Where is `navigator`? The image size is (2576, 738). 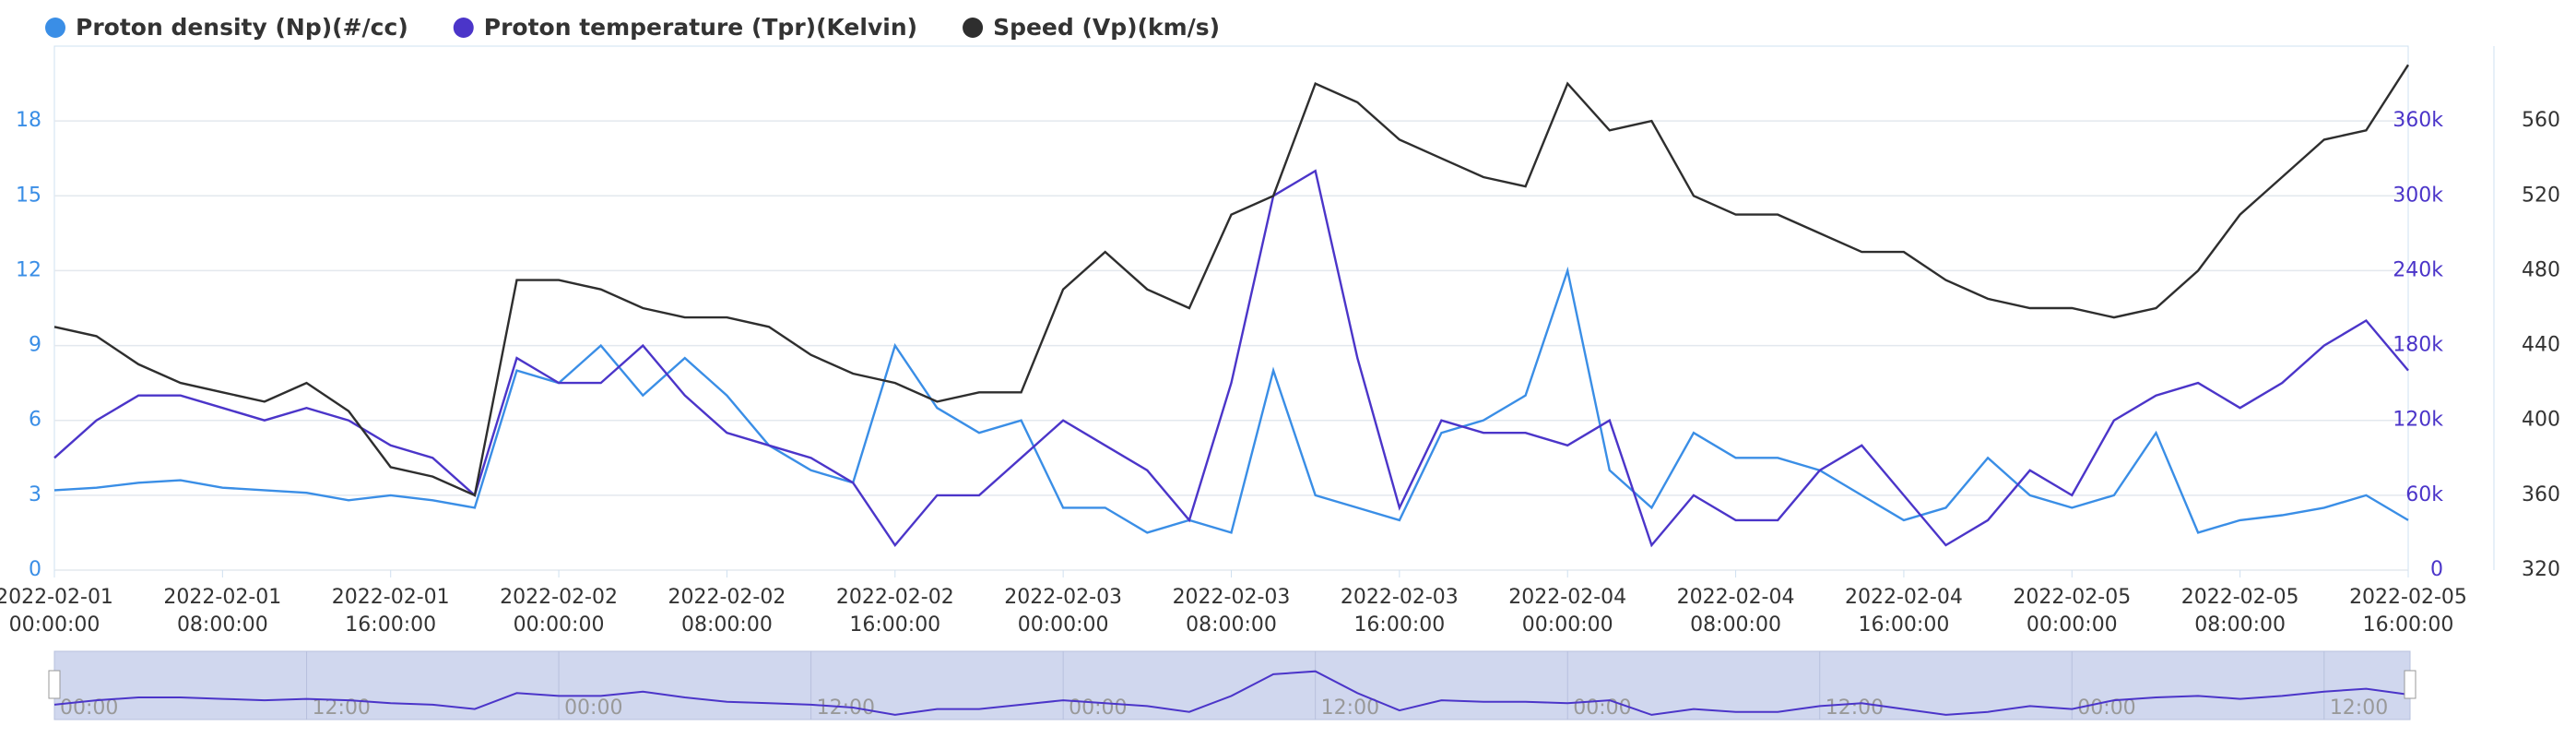
navigator is located at coordinates (1232, 685).